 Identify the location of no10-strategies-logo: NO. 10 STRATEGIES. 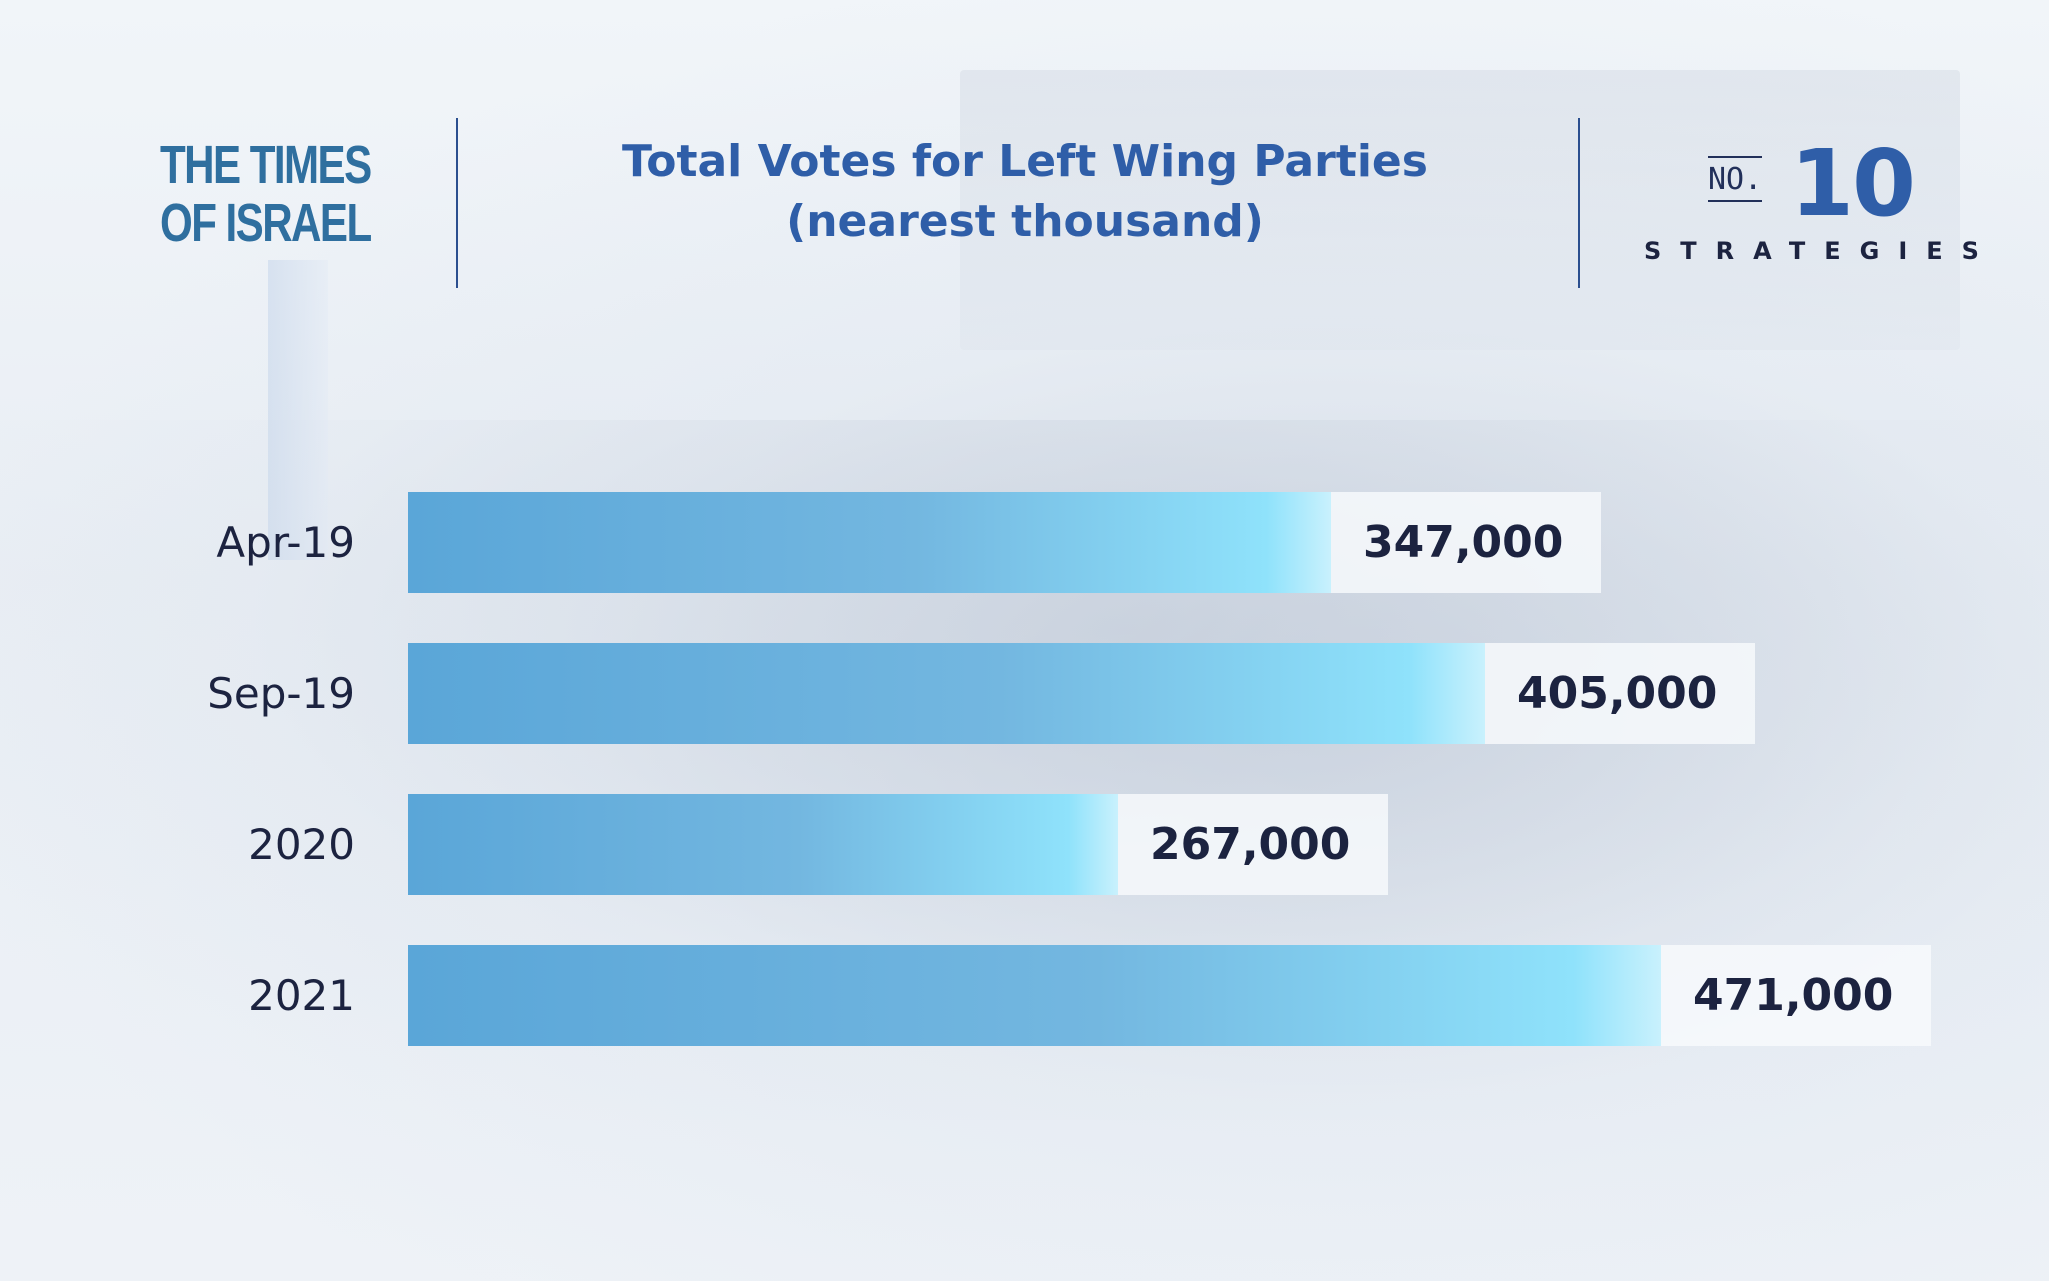
(1815, 202).